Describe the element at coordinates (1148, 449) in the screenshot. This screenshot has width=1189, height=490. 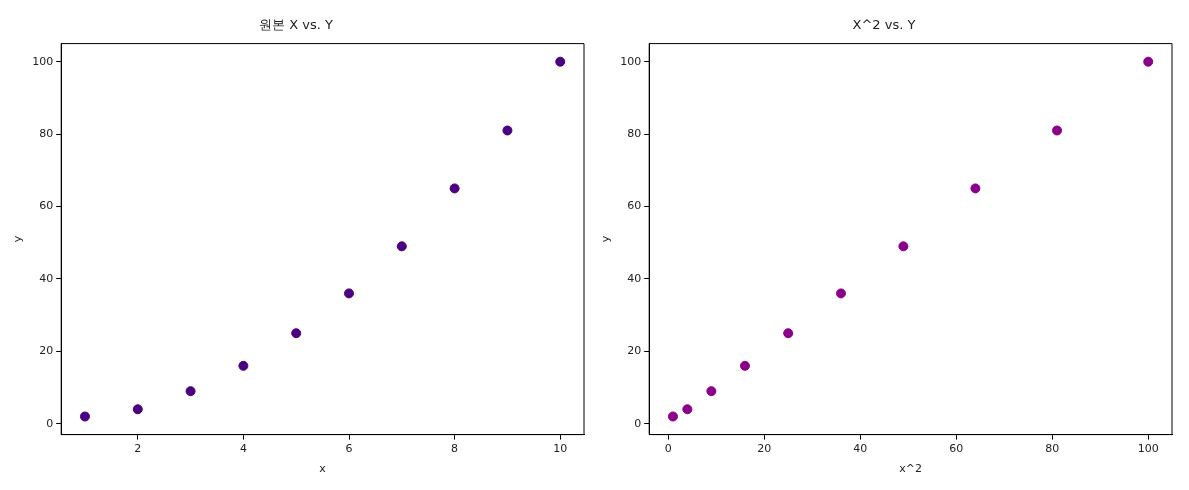
I see `x-tick-label: 100` at that location.